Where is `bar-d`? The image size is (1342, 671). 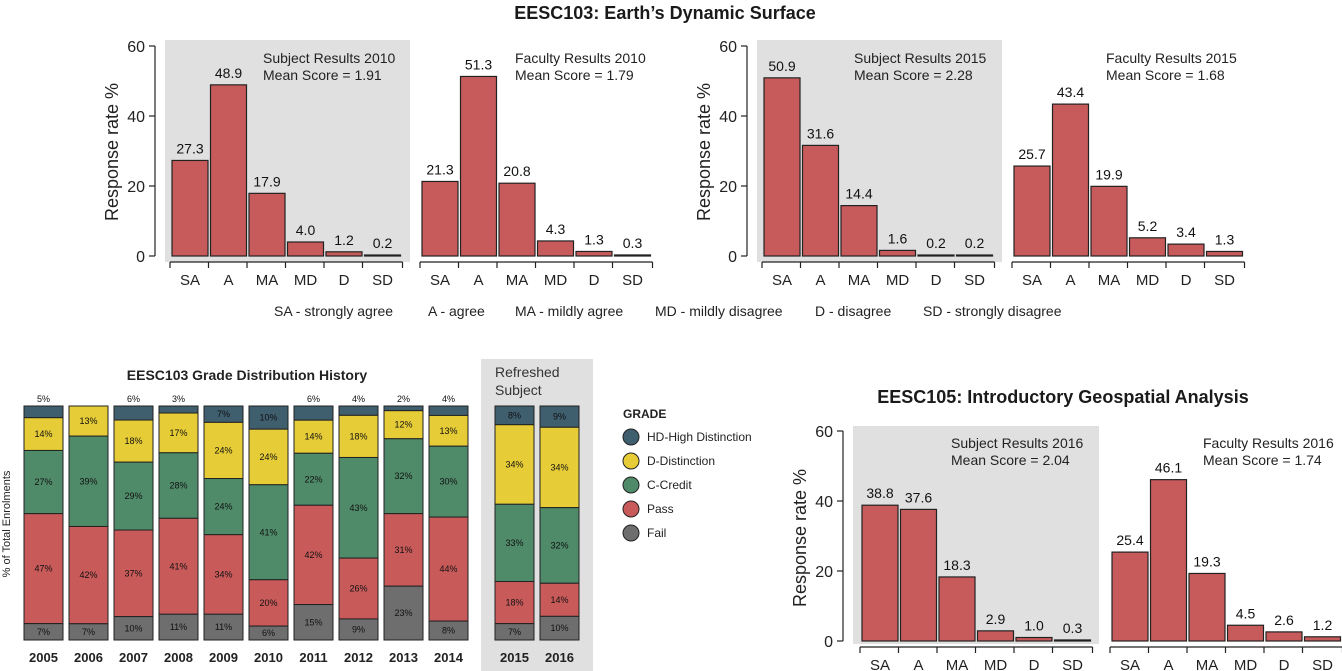 bar-d is located at coordinates (594, 253).